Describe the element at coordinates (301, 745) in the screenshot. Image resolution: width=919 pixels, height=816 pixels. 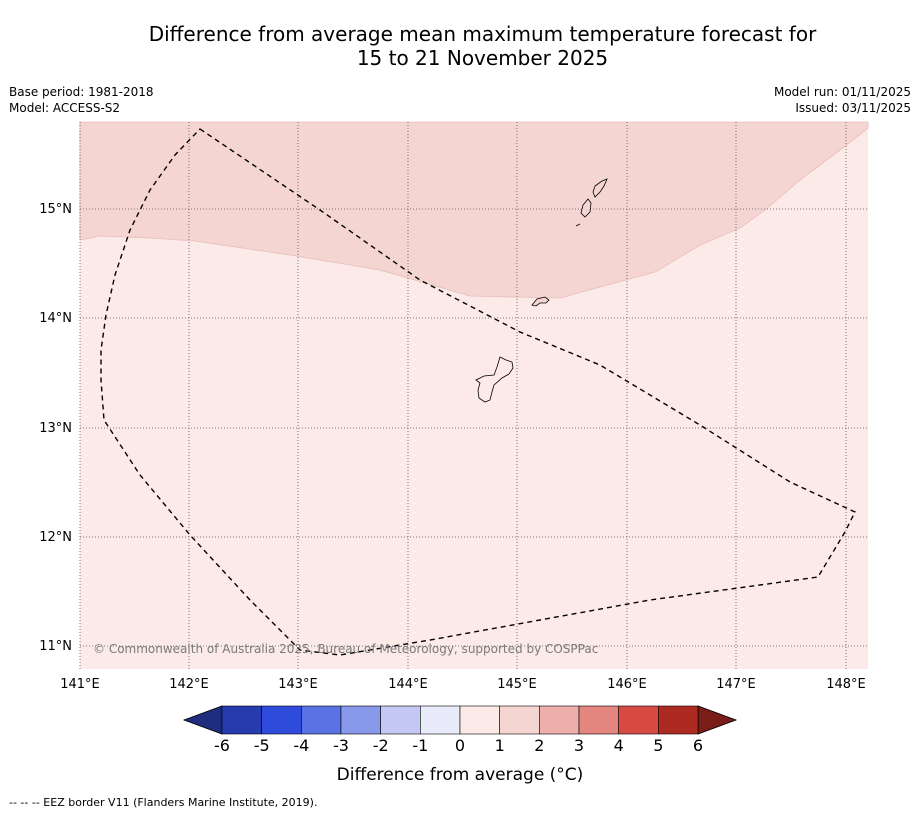
I see `colorbar-tick-label: -4` at that location.